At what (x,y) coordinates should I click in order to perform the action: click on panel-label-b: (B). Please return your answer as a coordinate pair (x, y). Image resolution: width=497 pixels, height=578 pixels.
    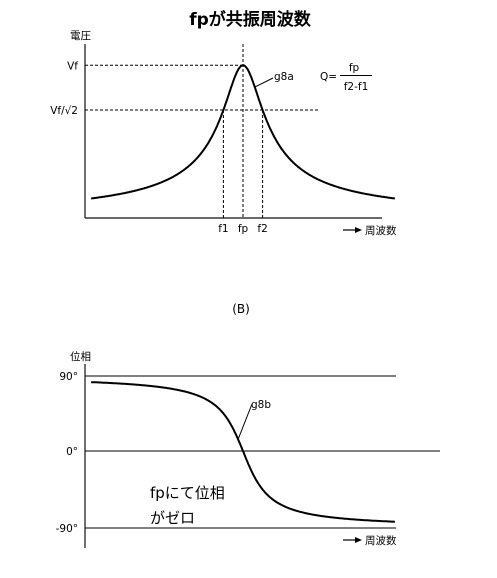
    Looking at the image, I should click on (241, 309).